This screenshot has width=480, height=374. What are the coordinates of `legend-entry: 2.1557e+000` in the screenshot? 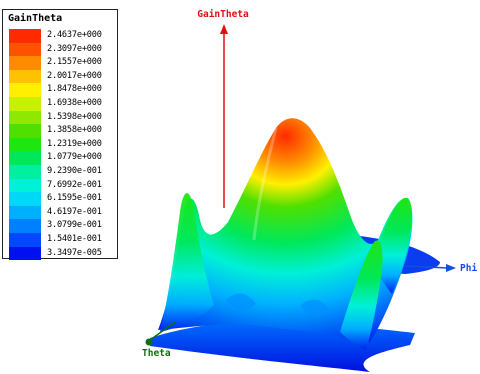 It's located at (62, 63).